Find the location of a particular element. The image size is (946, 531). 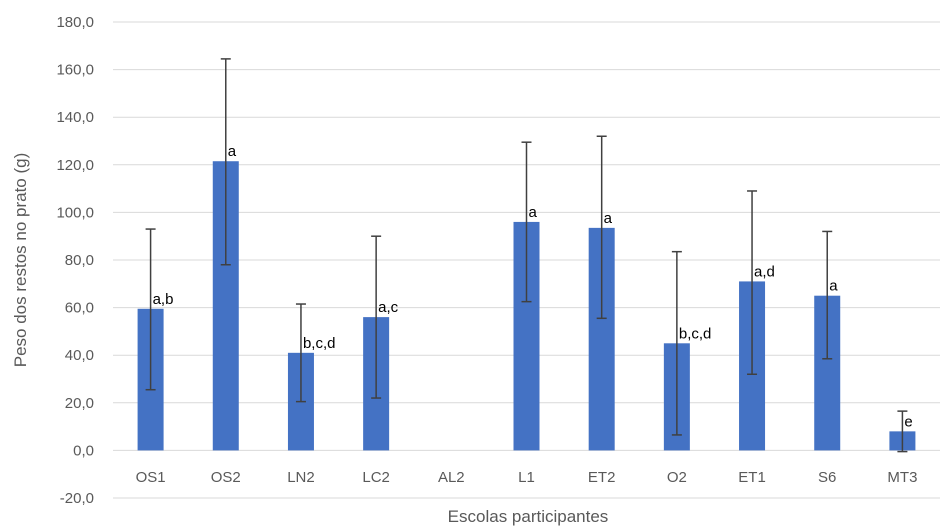

x-tick-label: AL2 is located at coordinates (451, 477).